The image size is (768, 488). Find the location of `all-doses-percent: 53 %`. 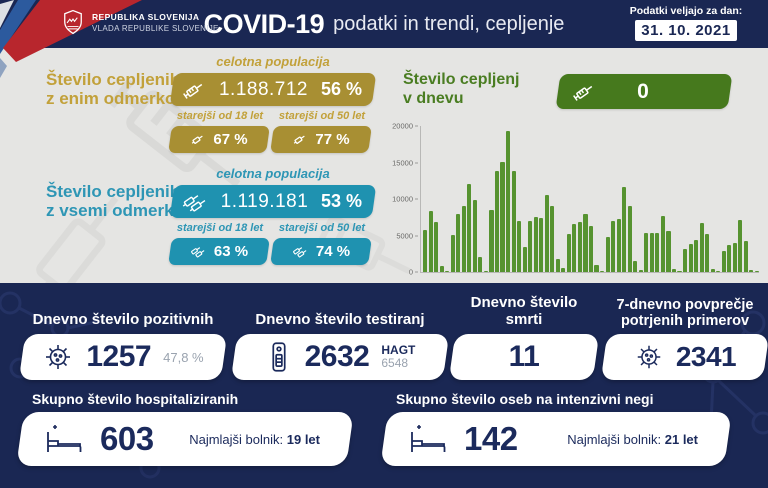

all-doses-percent: 53 % is located at coordinates (341, 201).